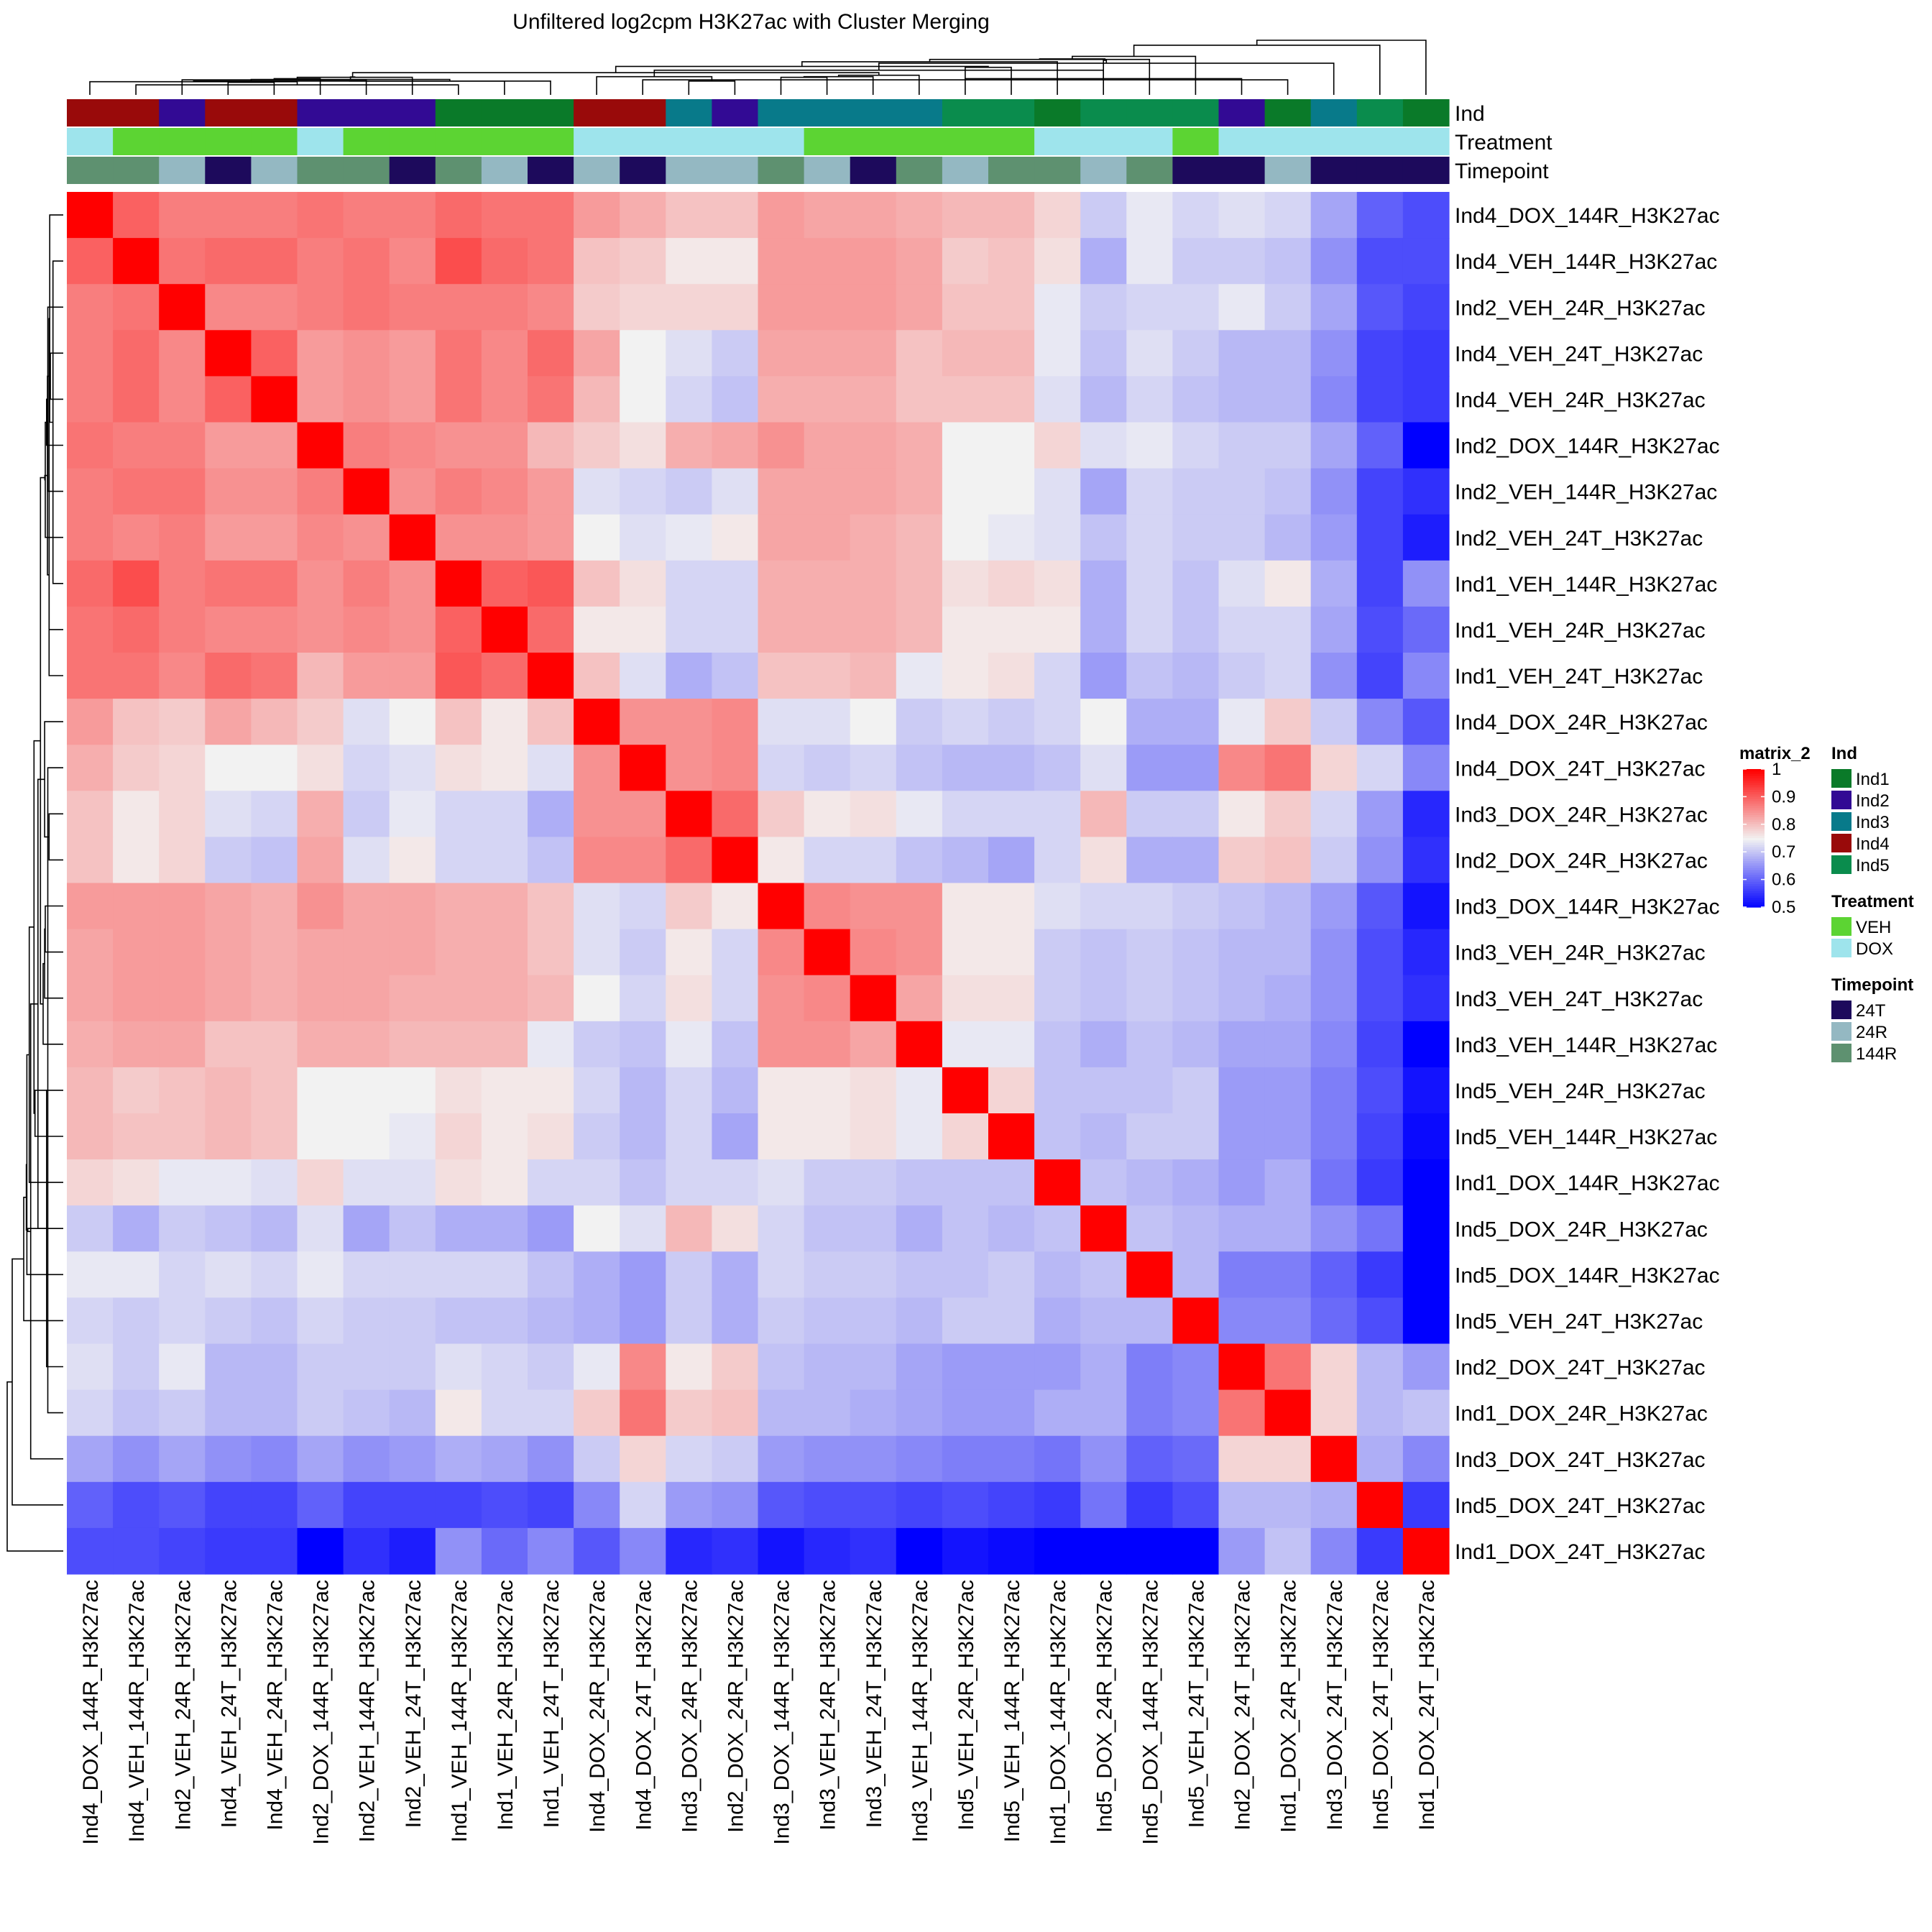  I want to click on column-annotations, so click(758, 141).